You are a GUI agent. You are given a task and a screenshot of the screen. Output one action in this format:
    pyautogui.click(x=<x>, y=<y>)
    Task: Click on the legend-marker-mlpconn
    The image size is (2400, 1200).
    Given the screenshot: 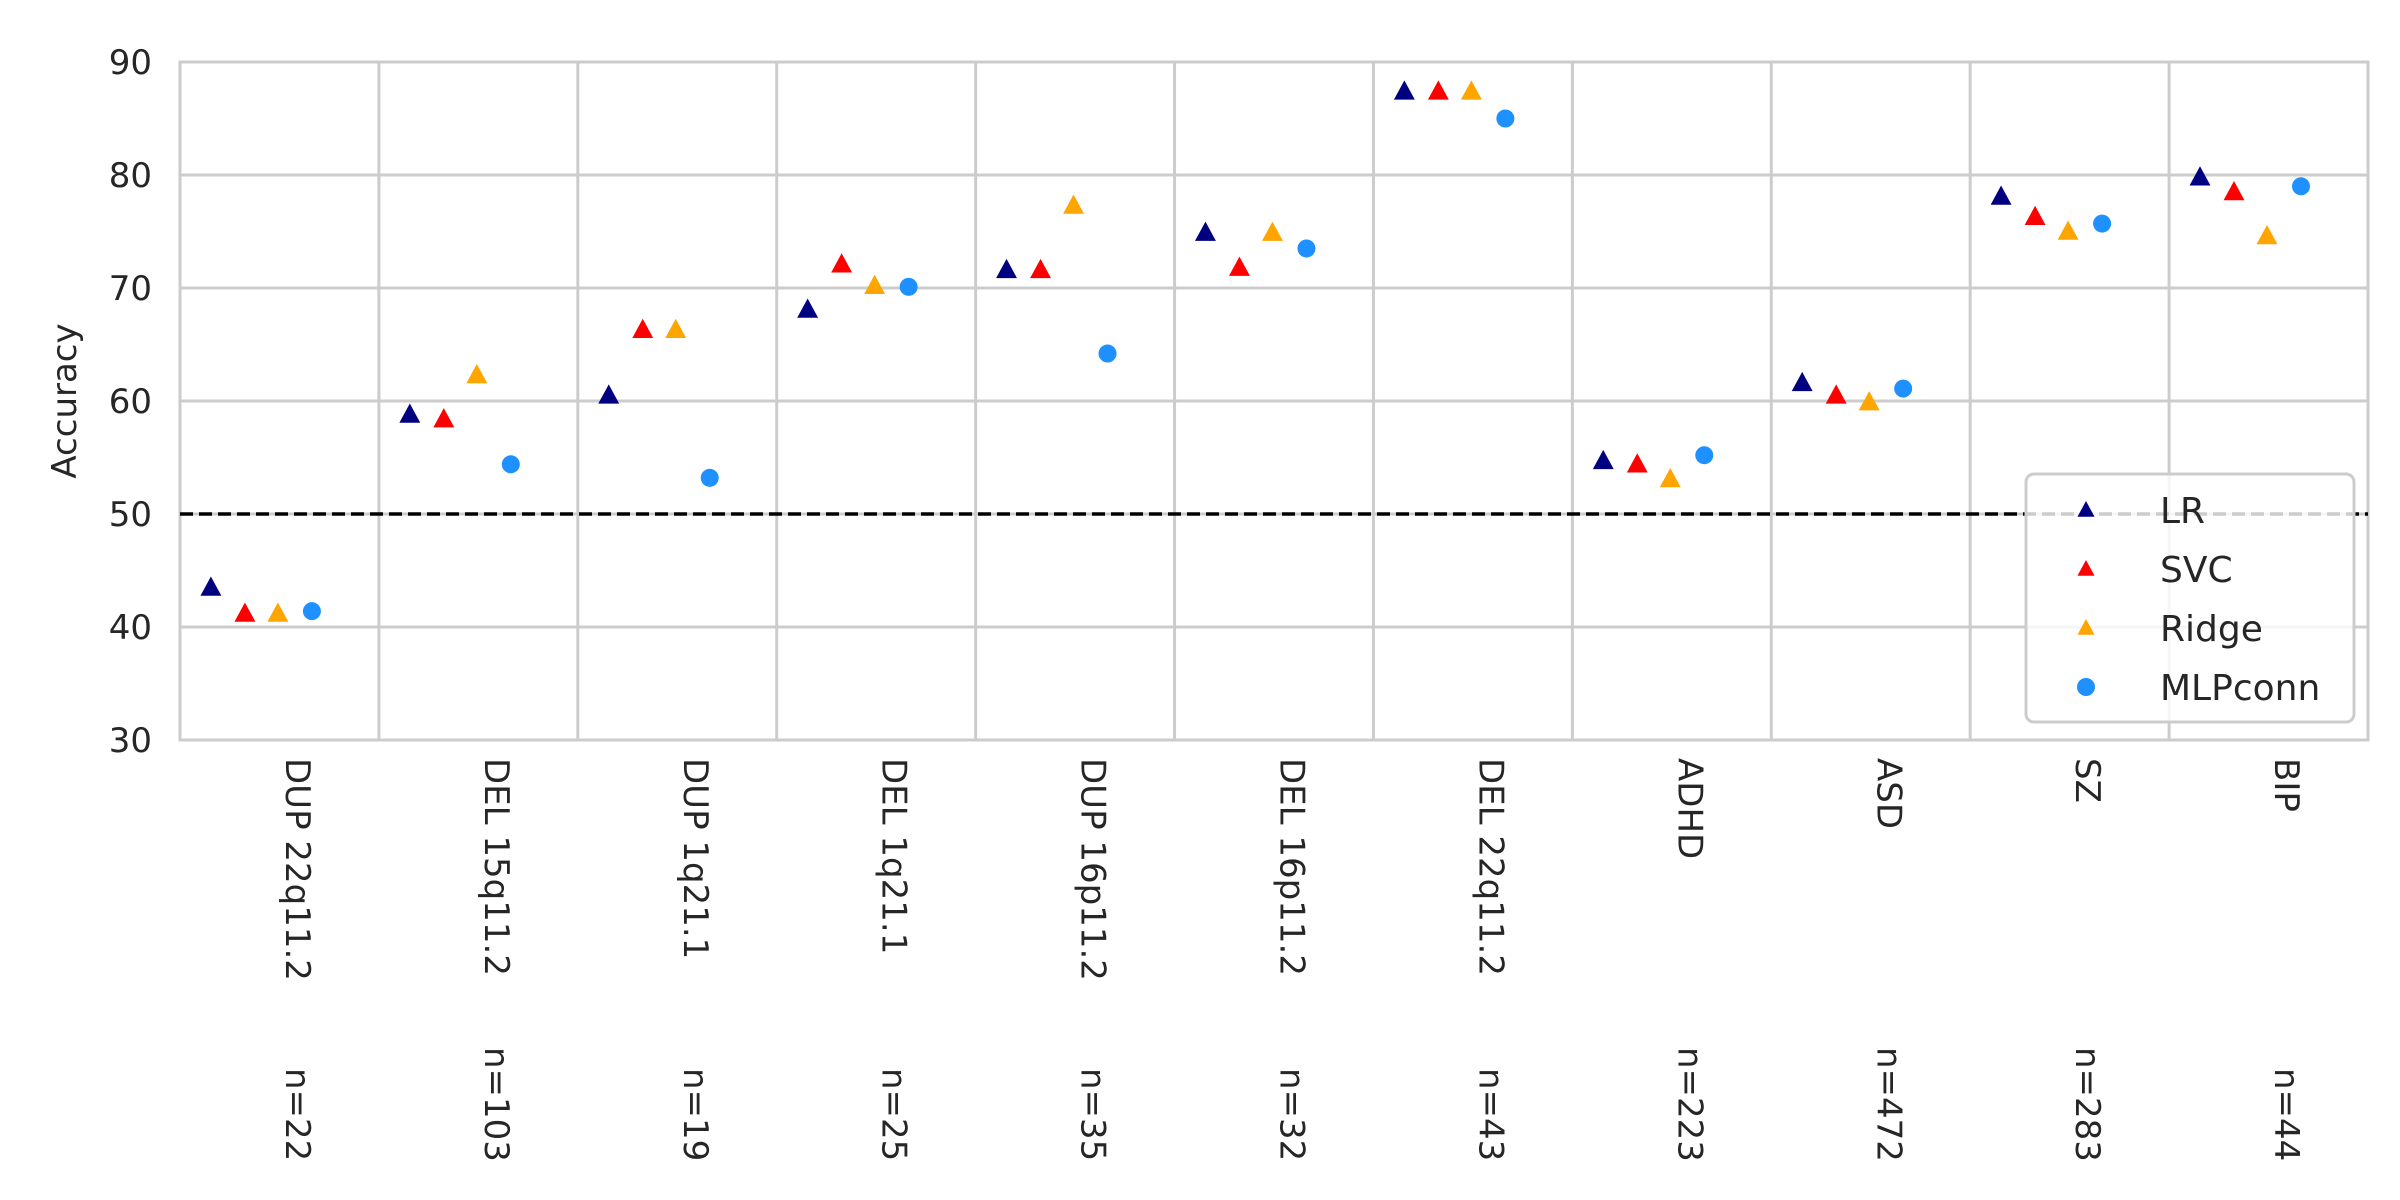 What is the action you would take?
    pyautogui.click(x=2086, y=687)
    